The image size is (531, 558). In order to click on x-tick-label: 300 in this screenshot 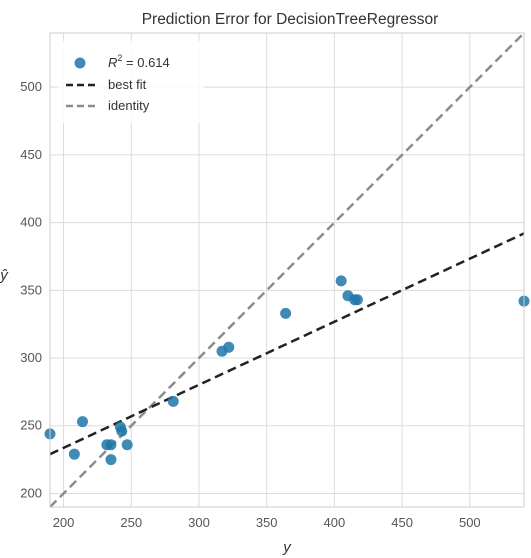, I will do `click(199, 522)`.